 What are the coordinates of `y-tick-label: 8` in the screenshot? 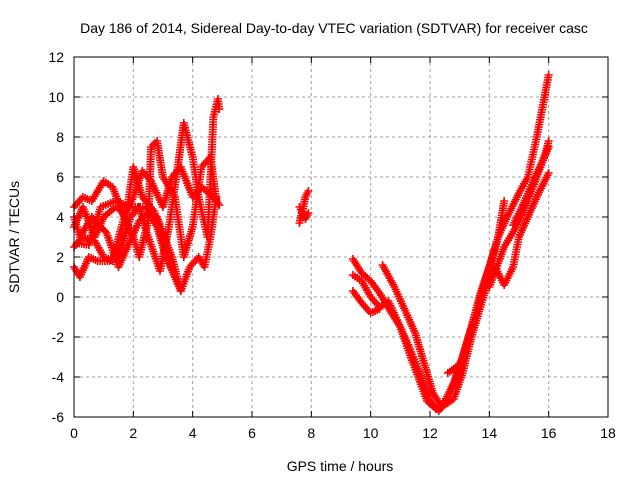 It's located at (60, 137).